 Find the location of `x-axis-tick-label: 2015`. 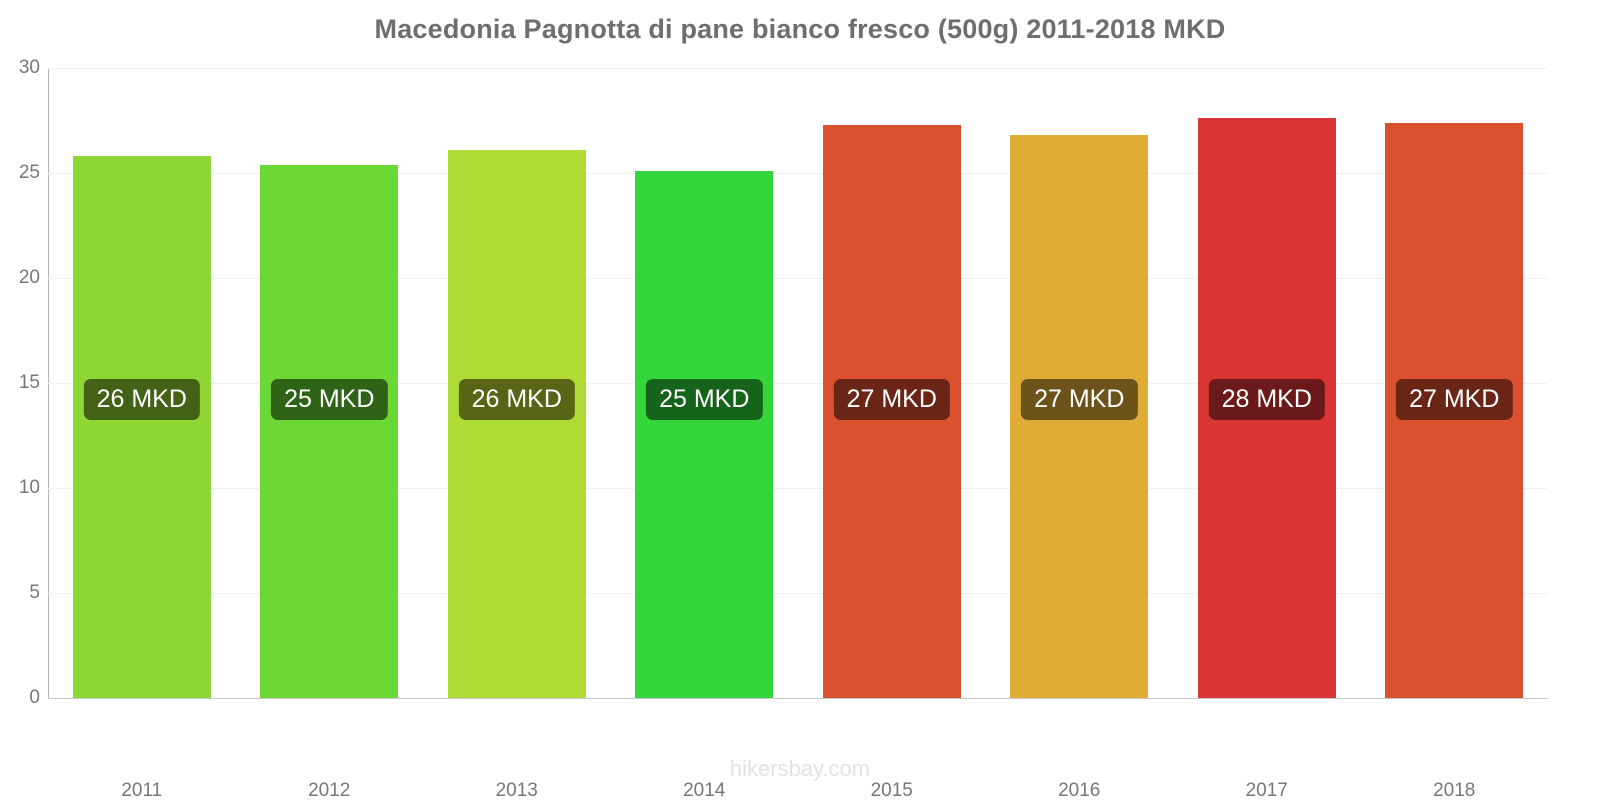

x-axis-tick-label: 2015 is located at coordinates (891, 790).